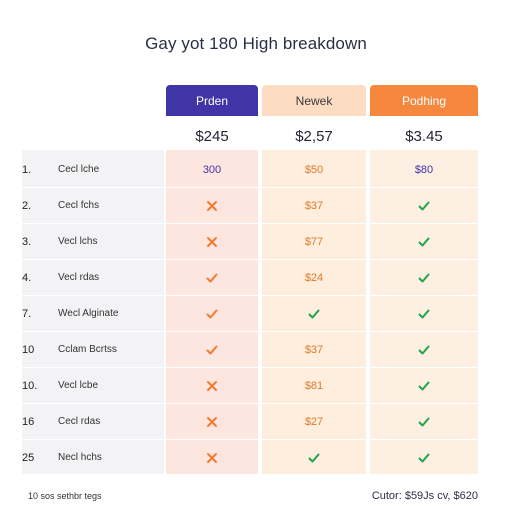 This screenshot has height=512, width=512. I want to click on page-title: Gay yot 180 High breakdown, so click(256, 43).